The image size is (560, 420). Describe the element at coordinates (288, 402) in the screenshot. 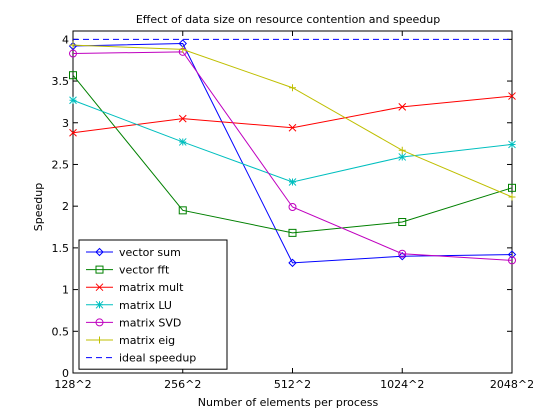

I see `x-axis-label: Number of elements per process` at that location.